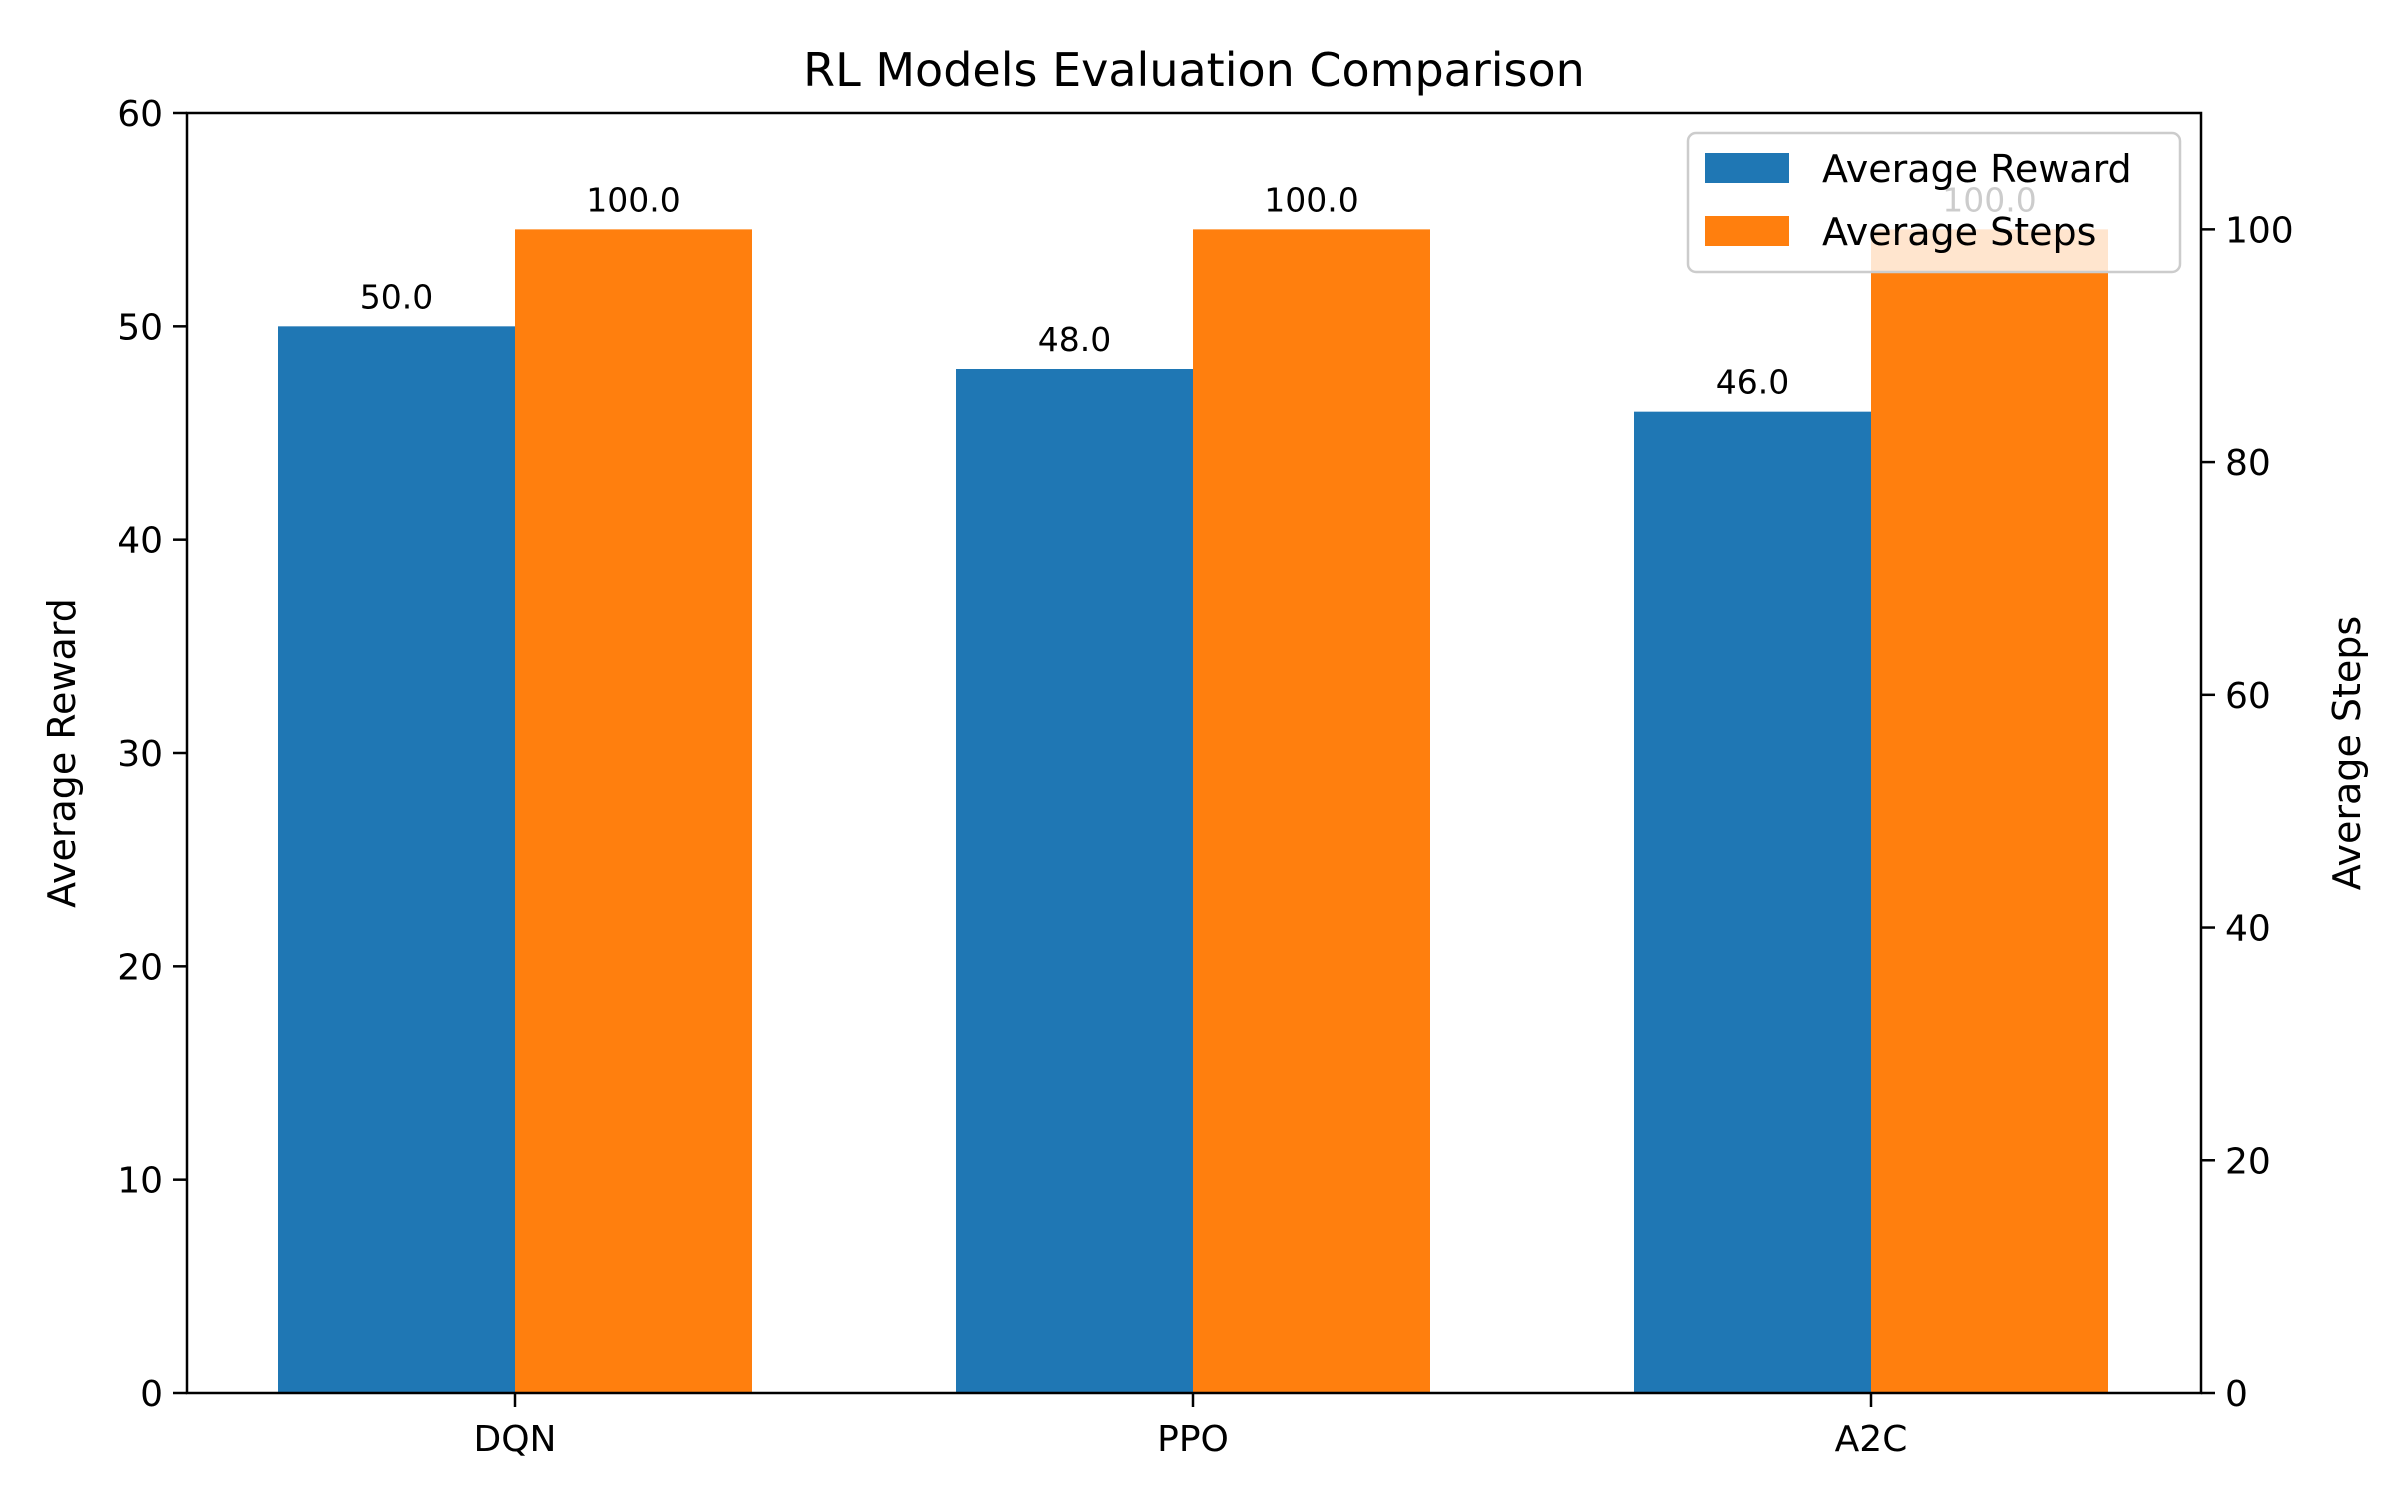 The width and height of the screenshot is (2400, 1500). I want to click on right-y-axis: 0 20 40 60 80 100, so click(2247, 812).